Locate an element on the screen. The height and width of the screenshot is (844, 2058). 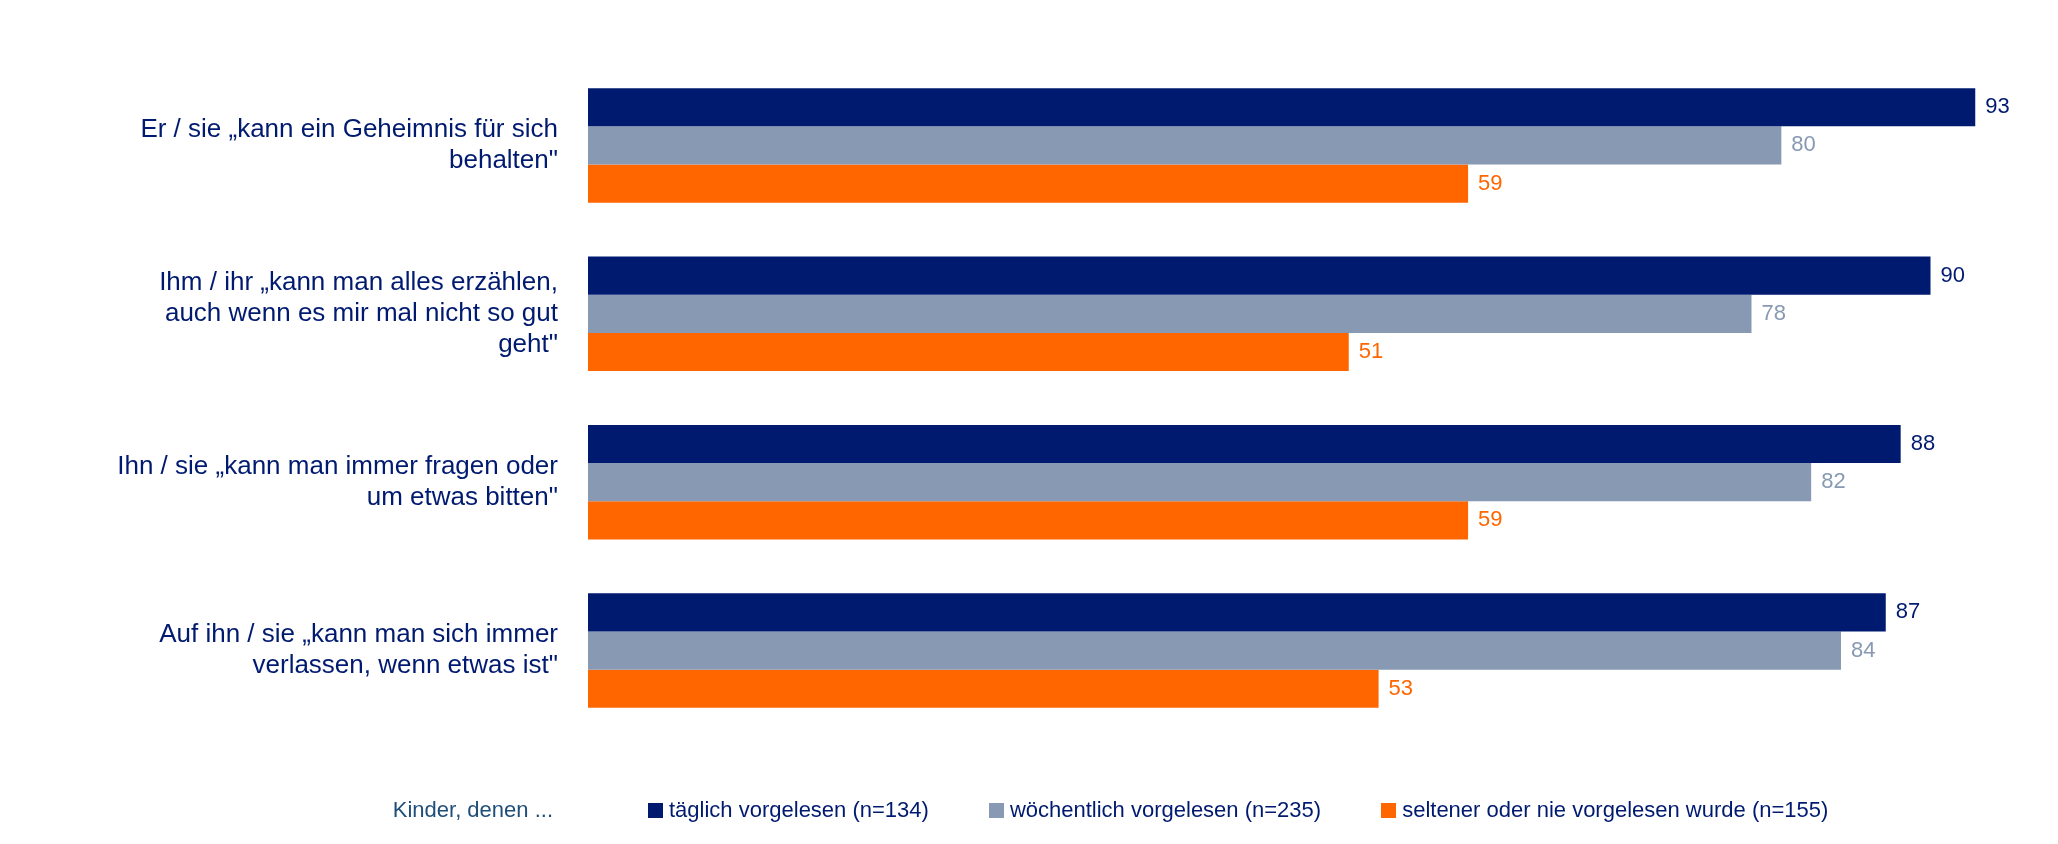
data-label: 93 is located at coordinates (1997, 106).